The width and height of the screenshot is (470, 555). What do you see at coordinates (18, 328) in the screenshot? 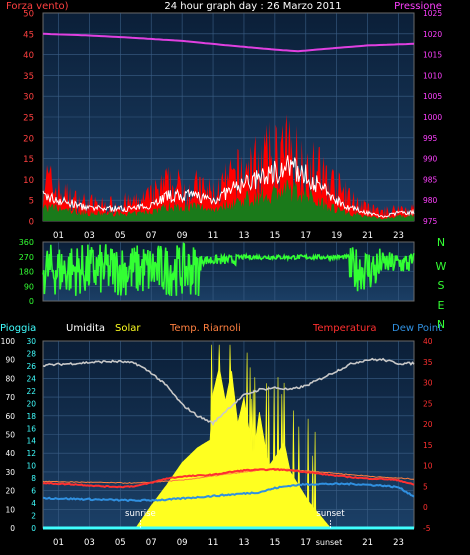
I see `legend-label: Pioggia` at bounding box center [18, 328].